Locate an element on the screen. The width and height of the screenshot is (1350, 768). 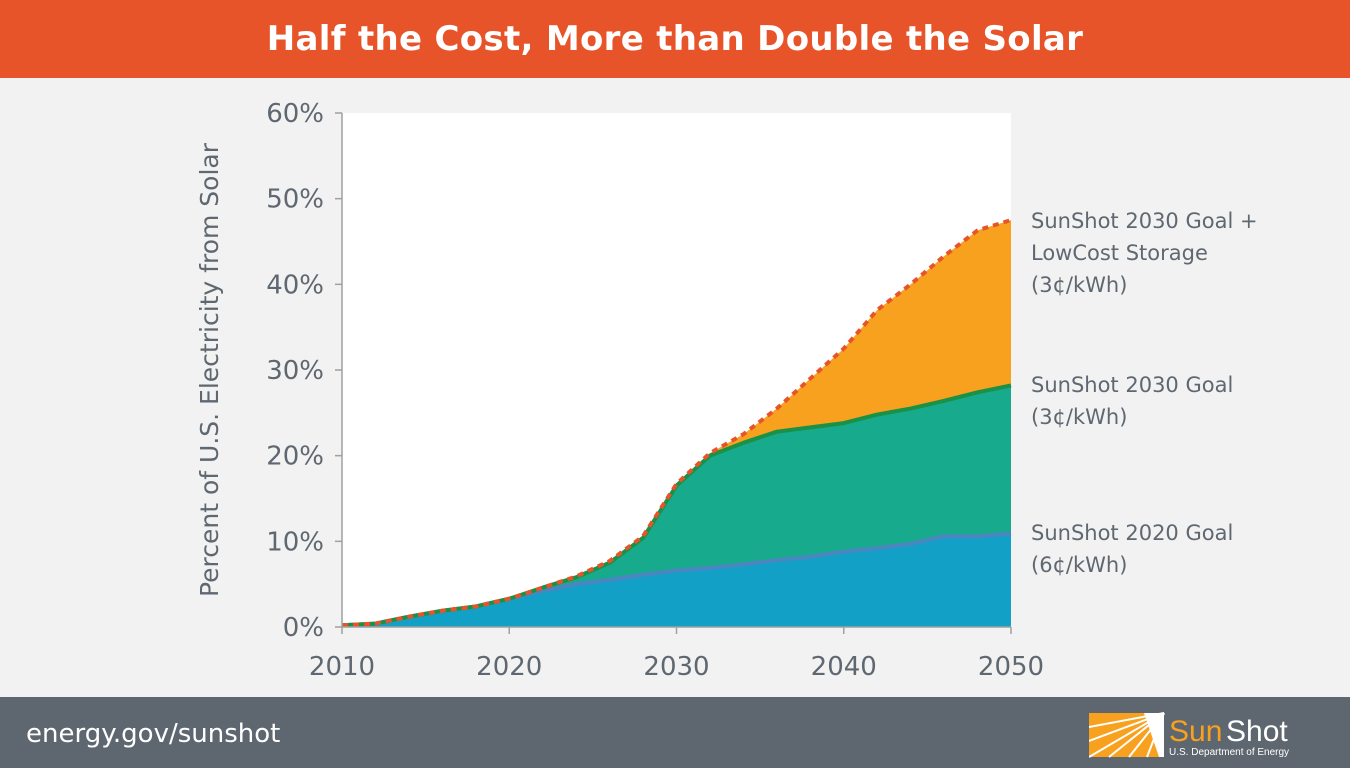
y-tick-label: 60% is located at coordinates (295, 114).